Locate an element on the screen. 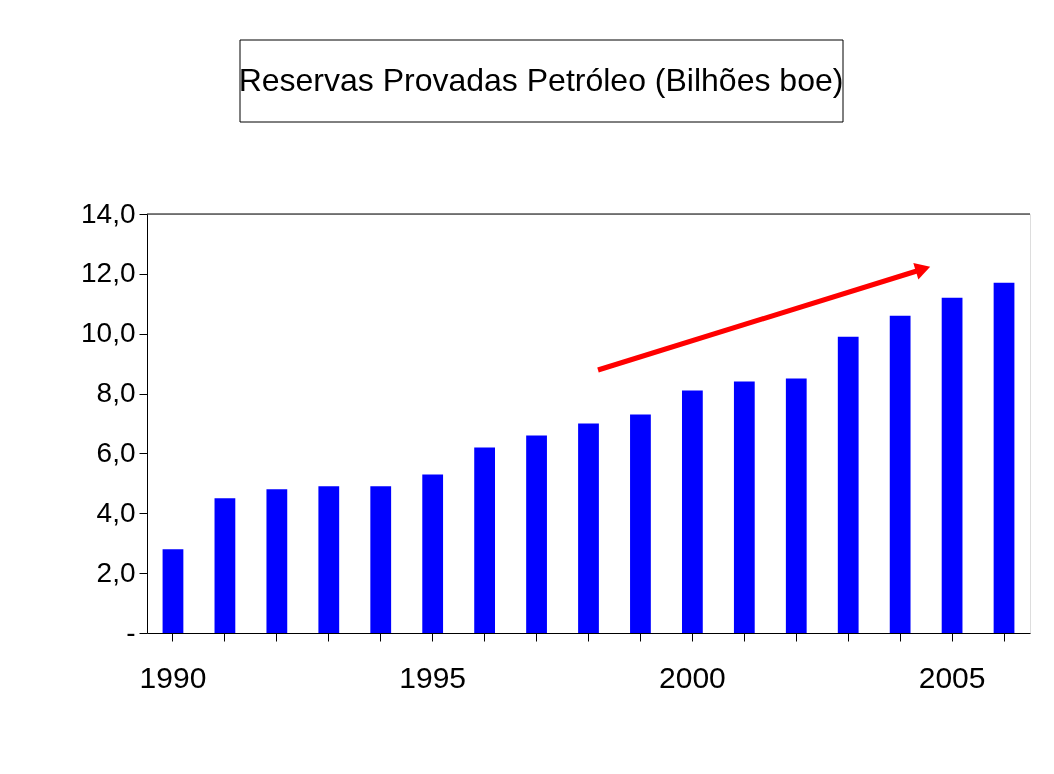 This screenshot has width=1054, height=774. y-tick-label: 12,0 is located at coordinates (108, 273).